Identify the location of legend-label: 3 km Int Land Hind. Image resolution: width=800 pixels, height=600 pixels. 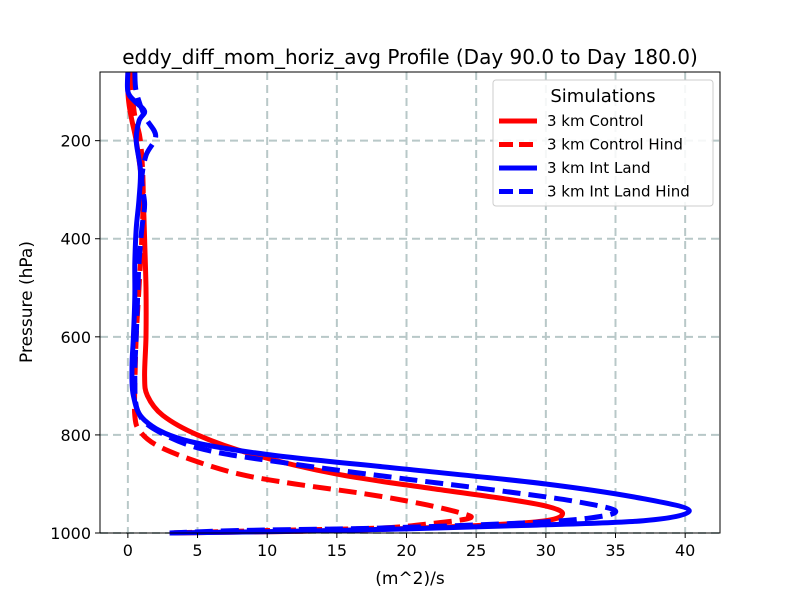
(618, 192).